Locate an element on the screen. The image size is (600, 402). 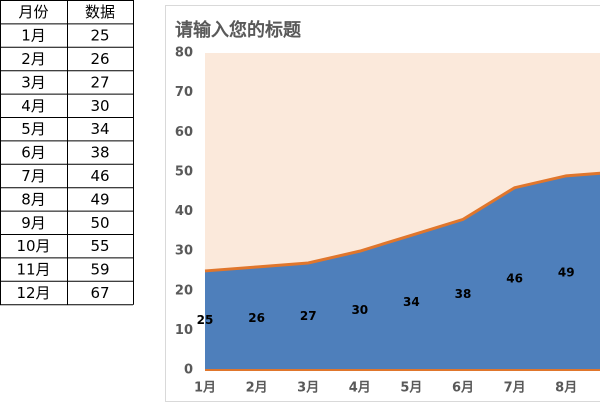
data-label: 25 is located at coordinates (205, 320).